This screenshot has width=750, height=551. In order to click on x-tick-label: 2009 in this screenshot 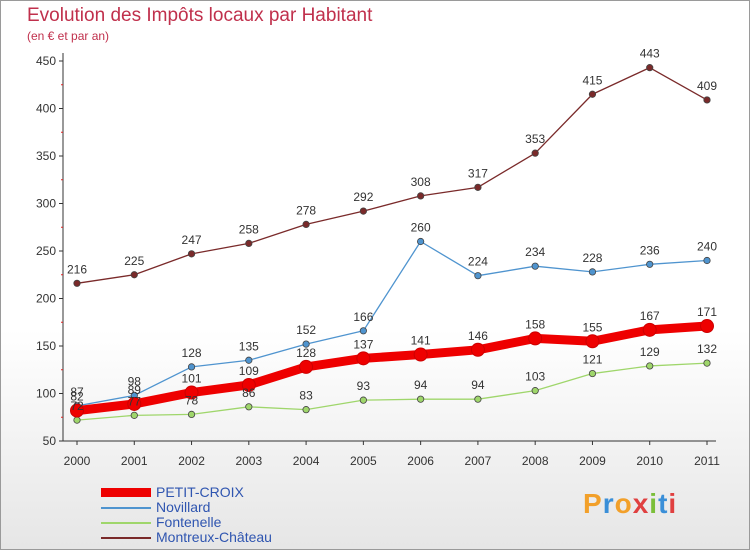, I will do `click(592, 461)`.